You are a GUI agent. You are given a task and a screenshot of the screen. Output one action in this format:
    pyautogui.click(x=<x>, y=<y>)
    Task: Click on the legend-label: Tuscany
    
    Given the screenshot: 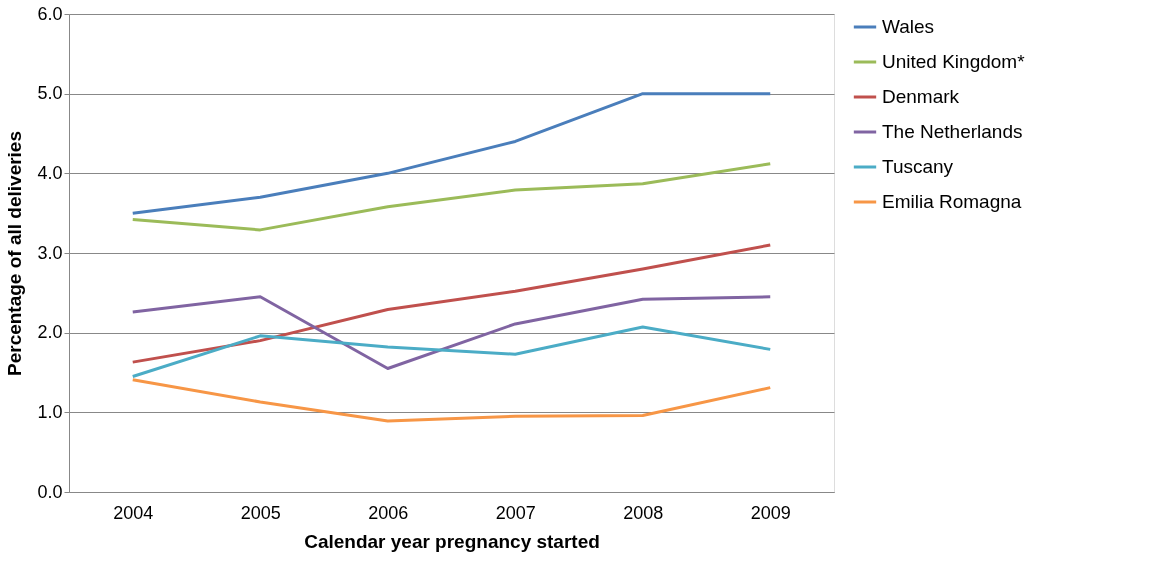 What is the action you would take?
    pyautogui.click(x=918, y=166)
    